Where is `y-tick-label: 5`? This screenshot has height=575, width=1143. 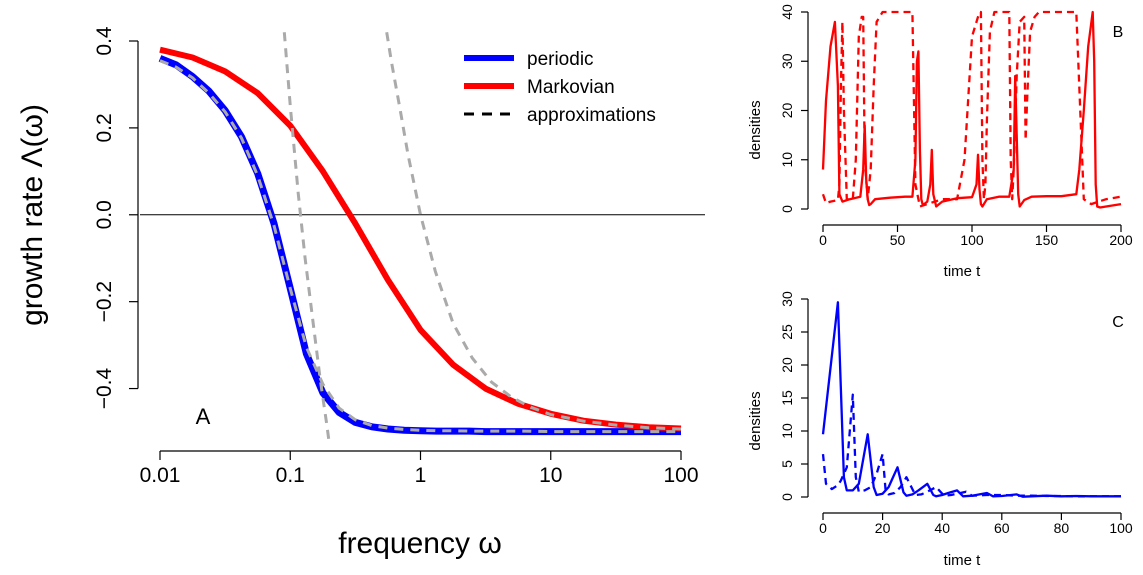
y-tick-label: 5 is located at coordinates (787, 464).